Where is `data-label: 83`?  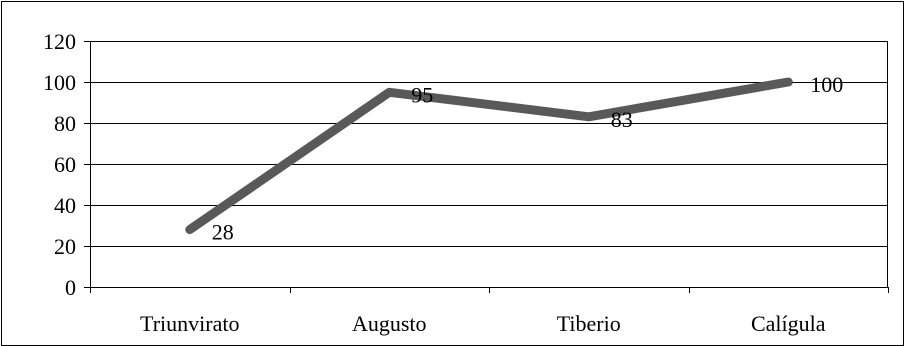 data-label: 83 is located at coordinates (622, 119).